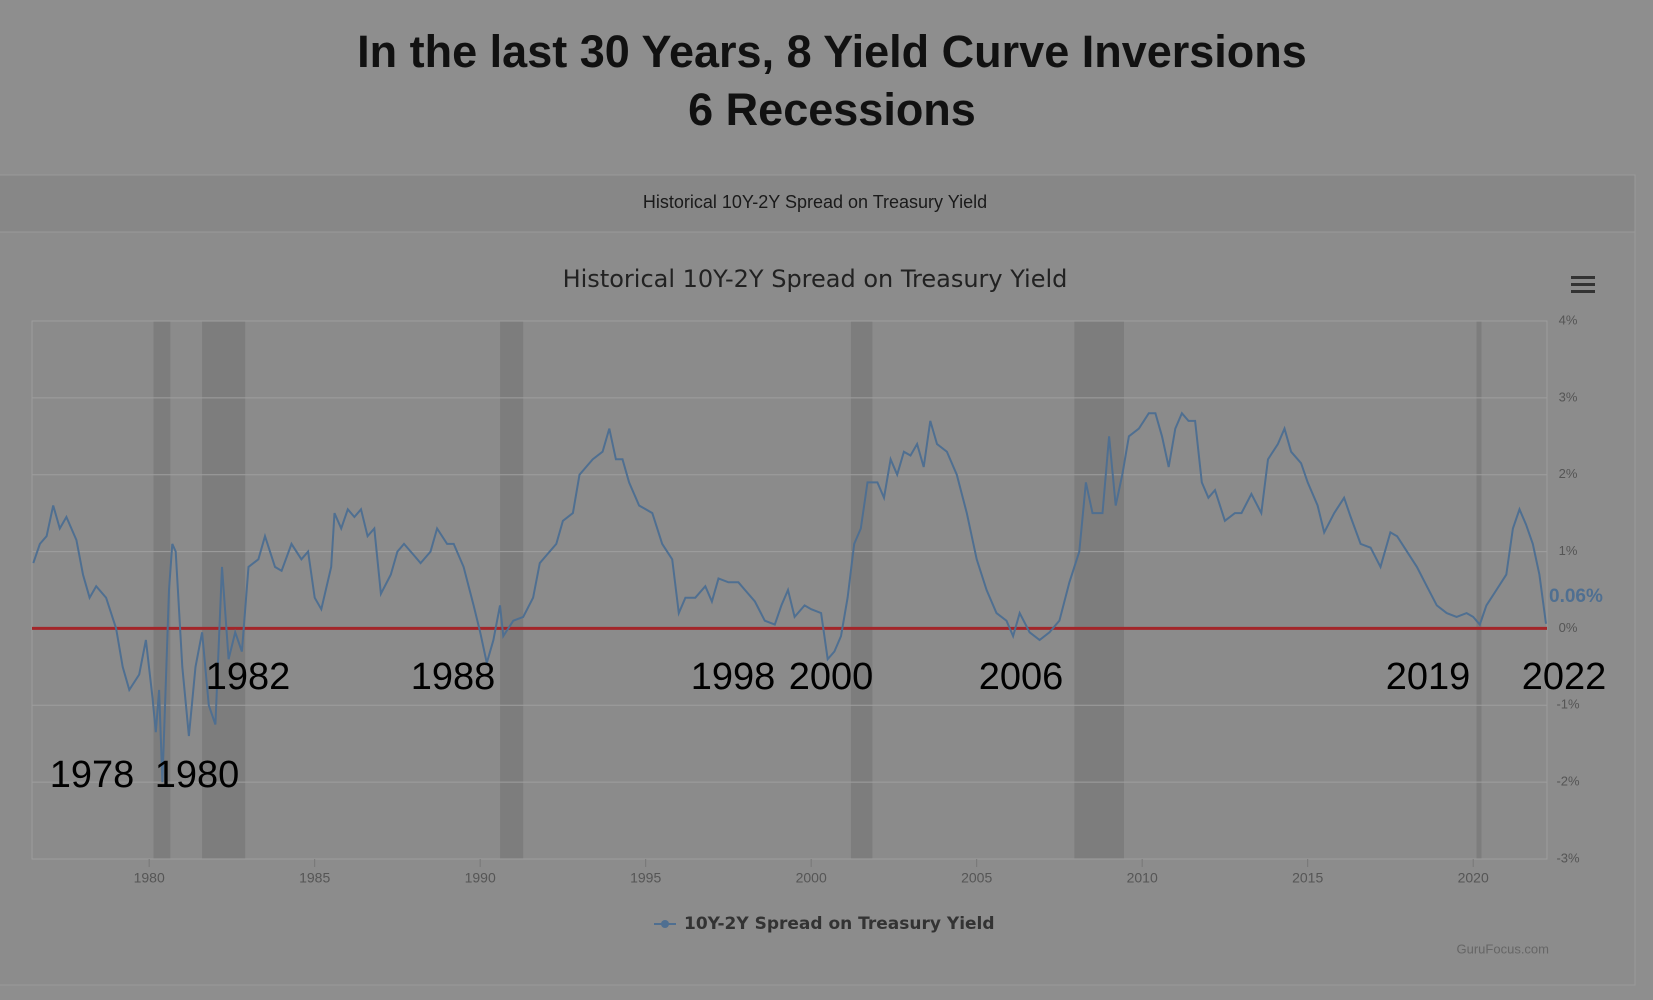 The height and width of the screenshot is (1000, 1653). Describe the element at coordinates (733, 677) in the screenshot. I see `annotation: 1998` at that location.